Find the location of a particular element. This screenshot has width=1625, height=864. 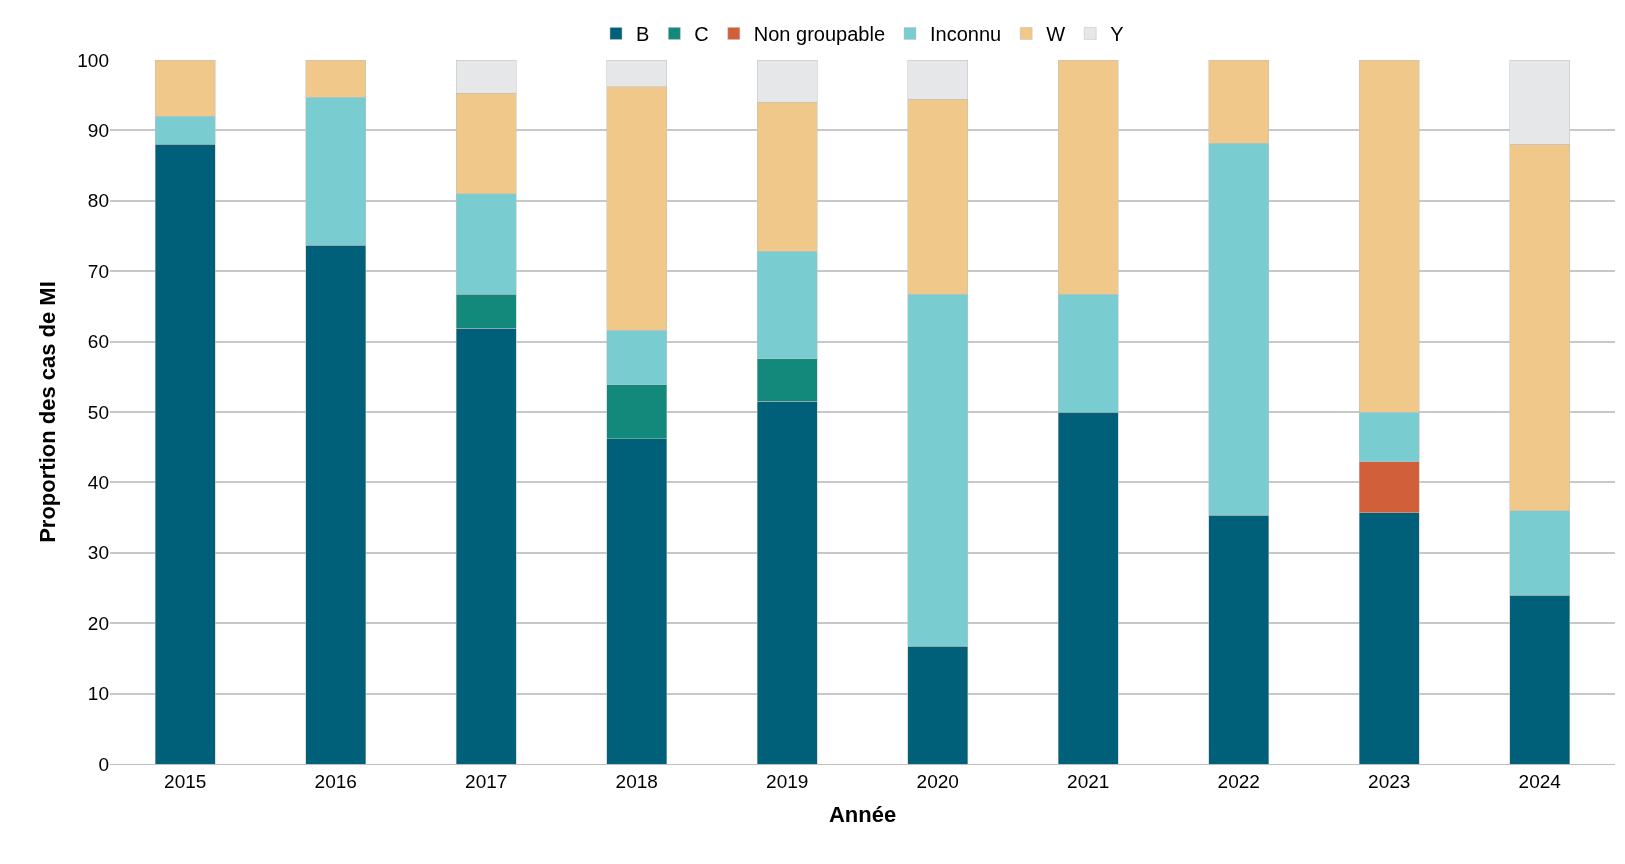

y-tick-label: 30 is located at coordinates (98, 553).